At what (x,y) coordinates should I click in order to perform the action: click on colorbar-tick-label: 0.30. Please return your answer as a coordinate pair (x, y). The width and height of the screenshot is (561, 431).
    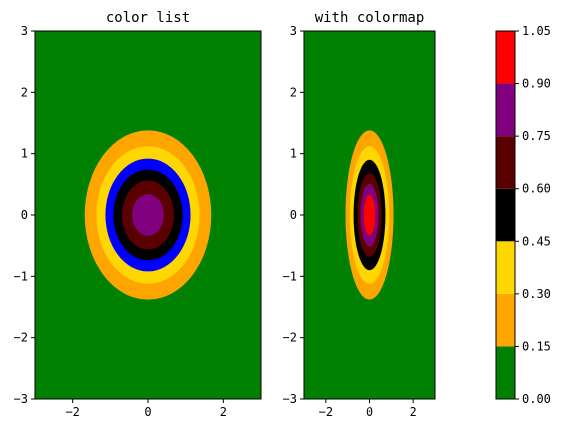
    Looking at the image, I should click on (536, 294).